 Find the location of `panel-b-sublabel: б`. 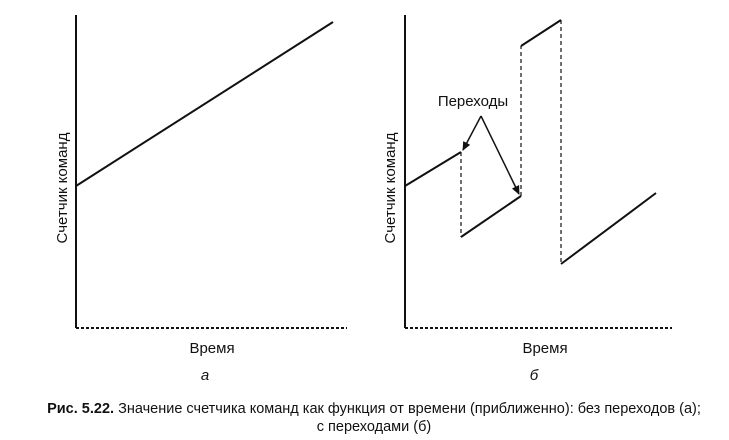

panel-b-sublabel: б is located at coordinates (534, 375).